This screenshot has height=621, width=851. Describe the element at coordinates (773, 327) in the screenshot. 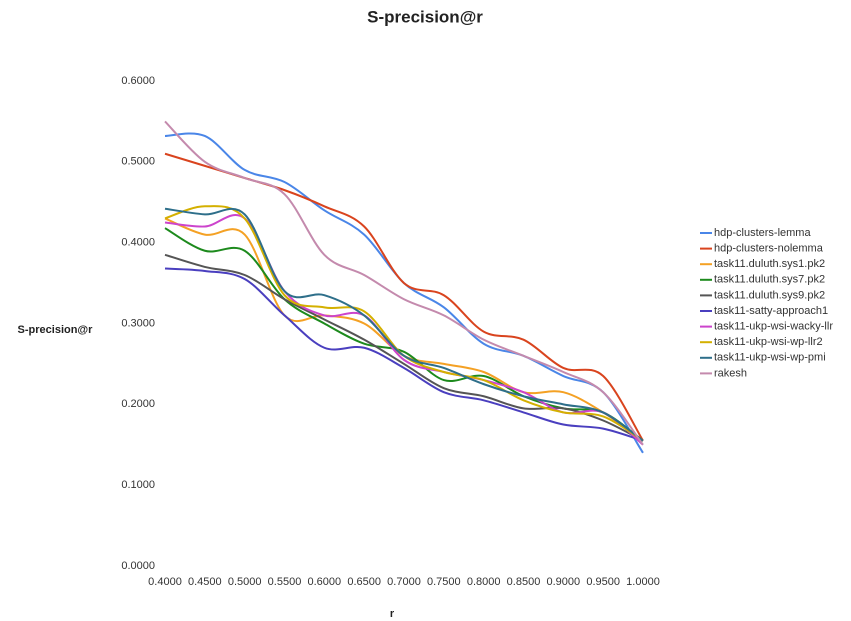

I see `legend-label: task11-ukp-wsi-wacky-llr` at that location.